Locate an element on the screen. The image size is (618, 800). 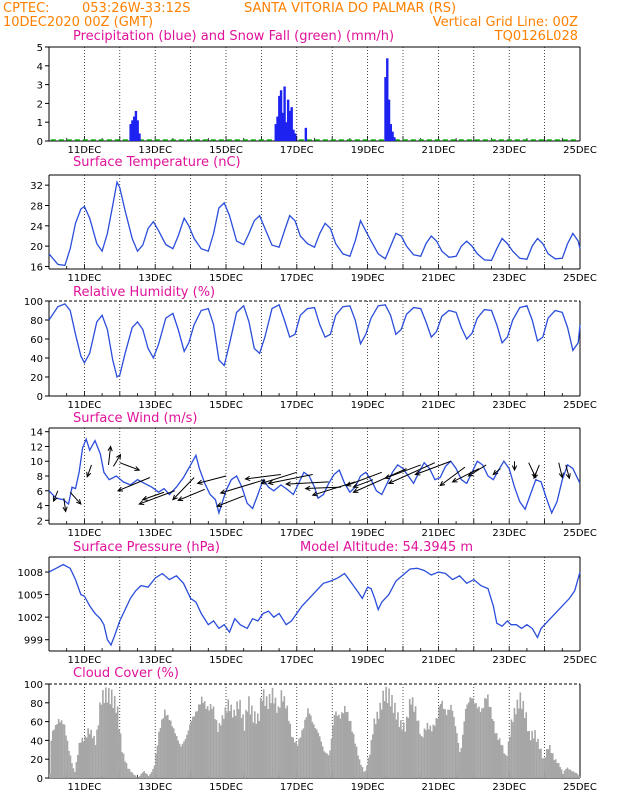
wind-xtick-label: 21DEC is located at coordinates (439, 533).